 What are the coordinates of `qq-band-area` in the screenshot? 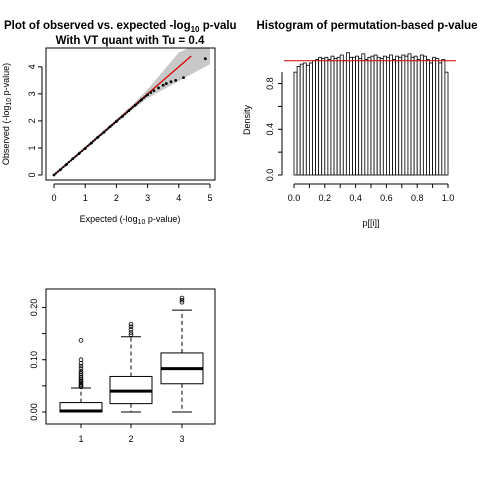 It's located at (132, 112).